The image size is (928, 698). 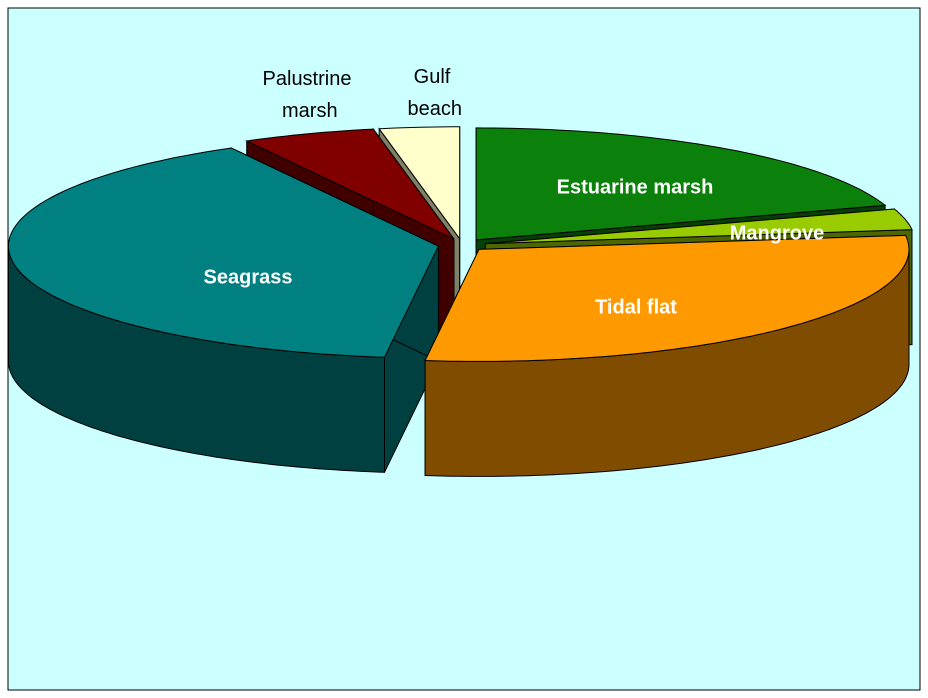 What do you see at coordinates (248, 277) in the screenshot?
I see `slice-label: Seagrass` at bounding box center [248, 277].